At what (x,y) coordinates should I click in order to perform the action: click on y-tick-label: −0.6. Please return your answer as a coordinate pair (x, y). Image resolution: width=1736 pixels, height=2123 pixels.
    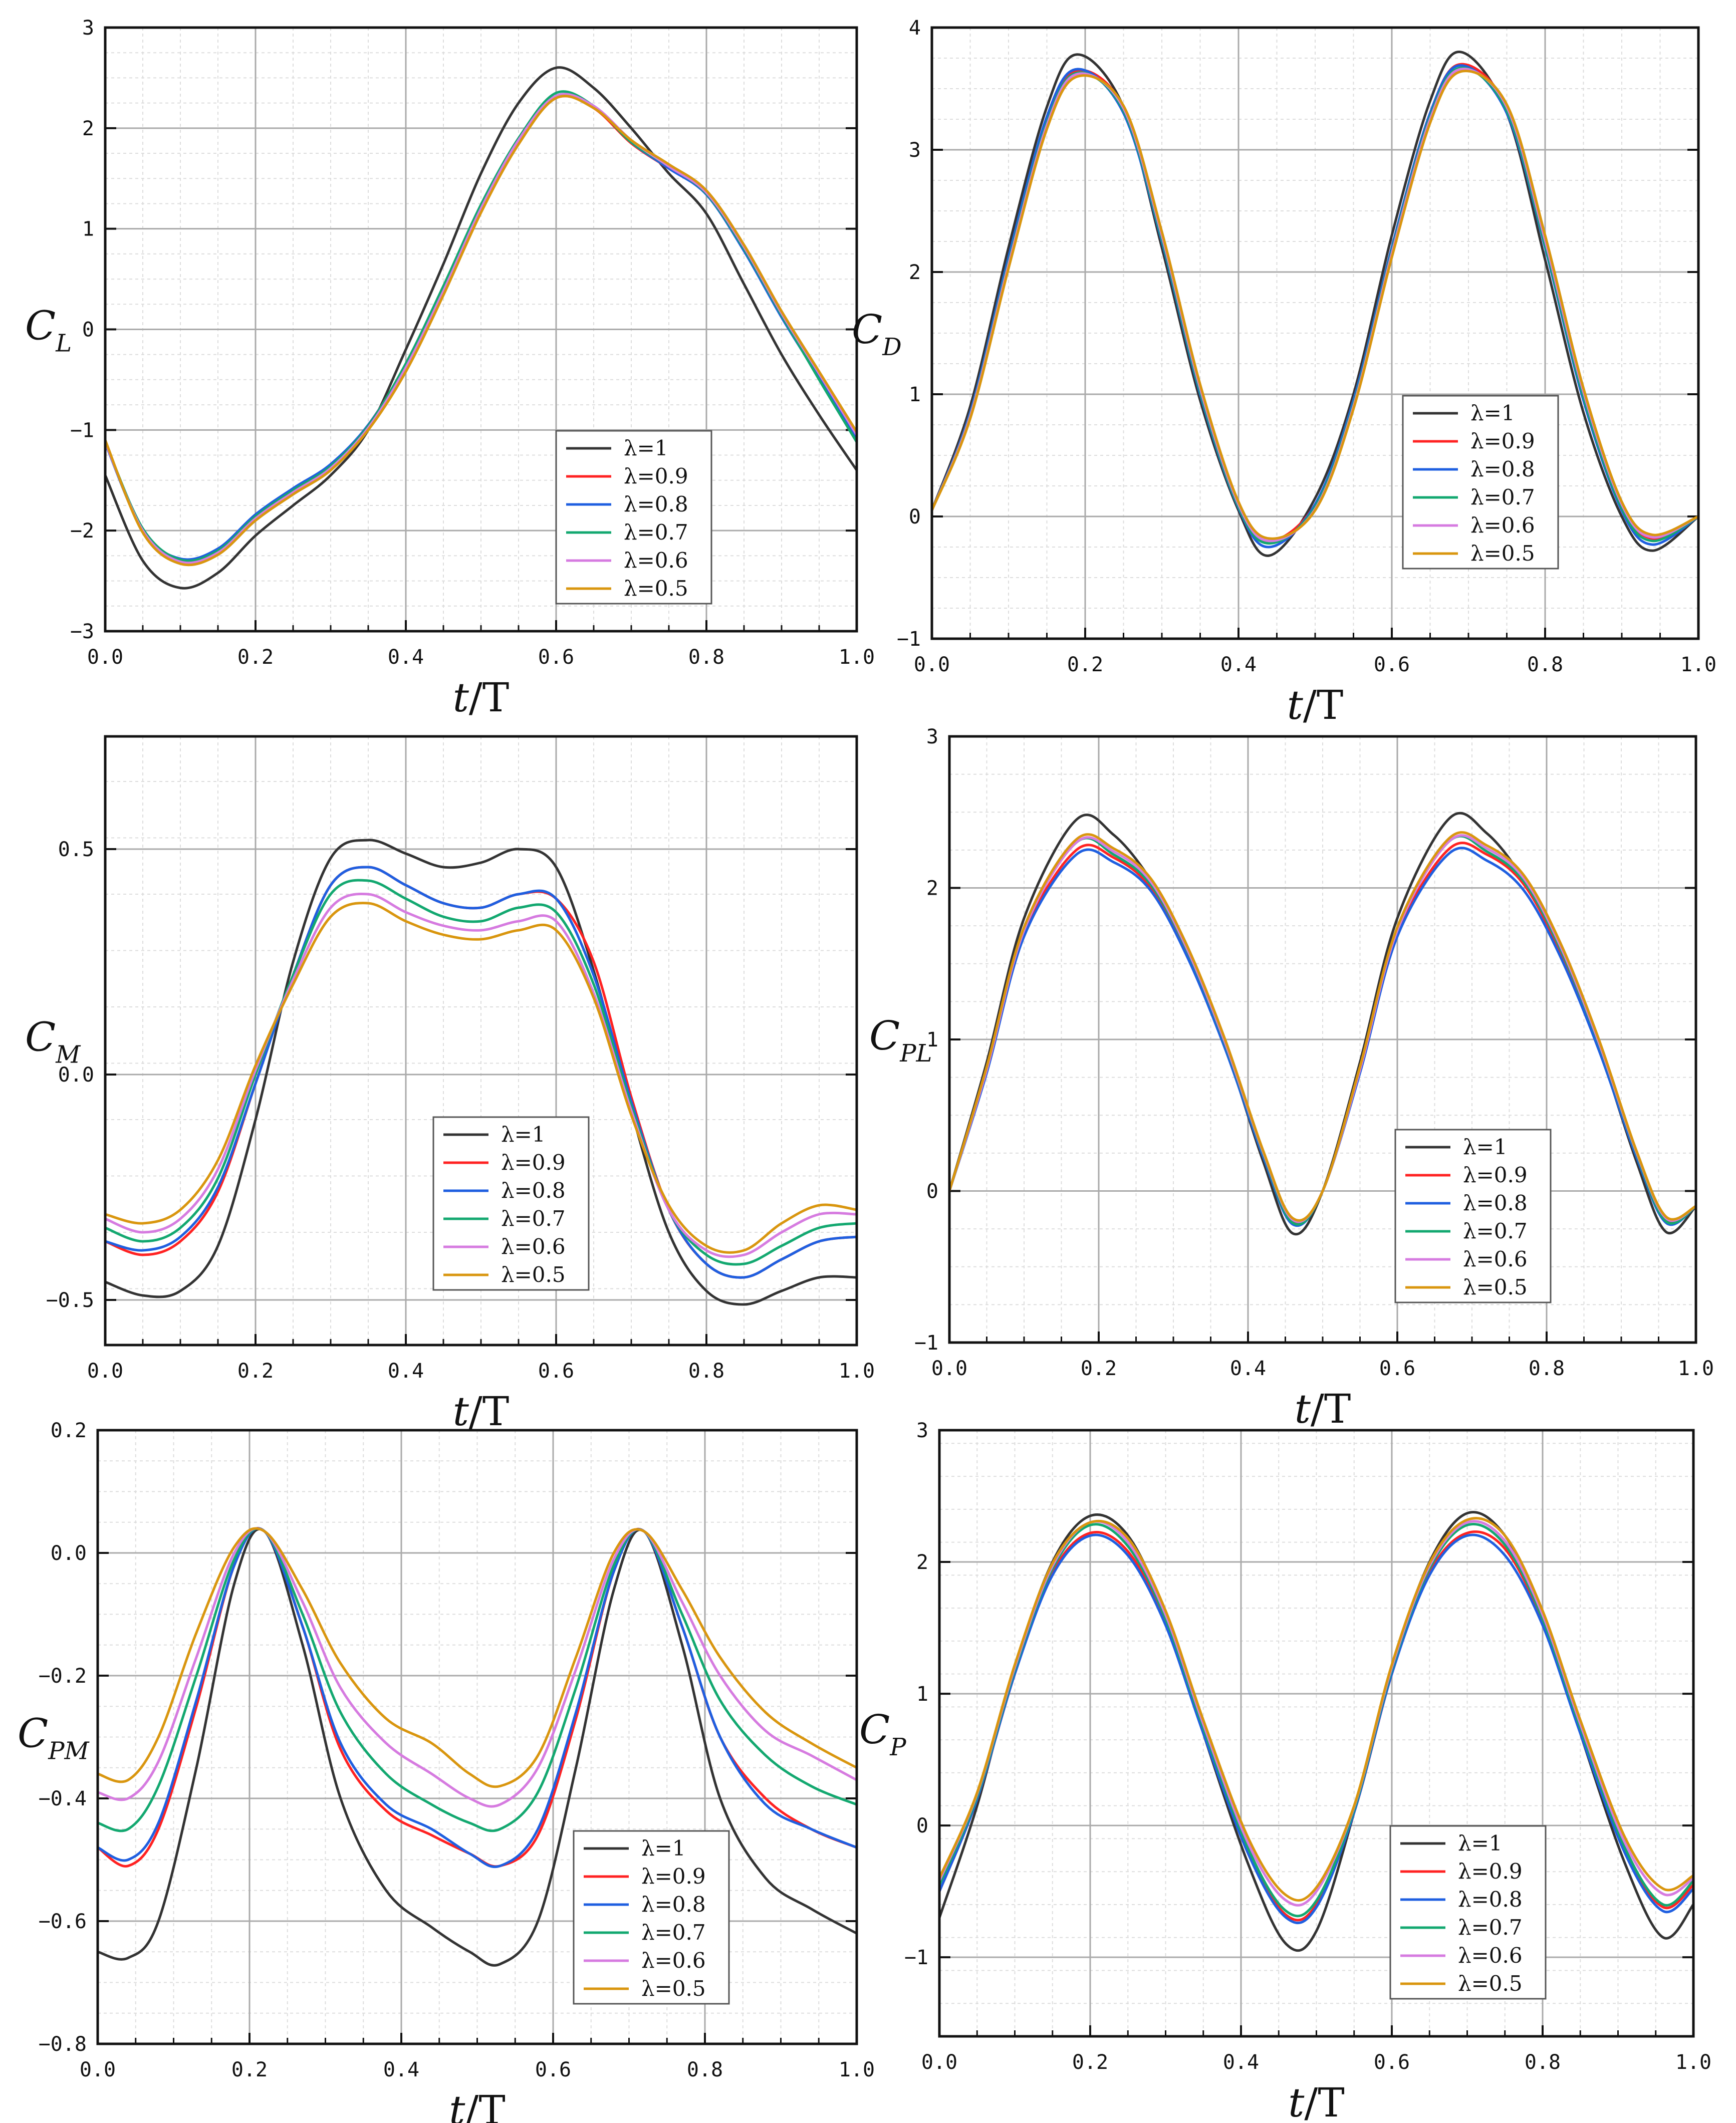
    Looking at the image, I should click on (63, 1922).